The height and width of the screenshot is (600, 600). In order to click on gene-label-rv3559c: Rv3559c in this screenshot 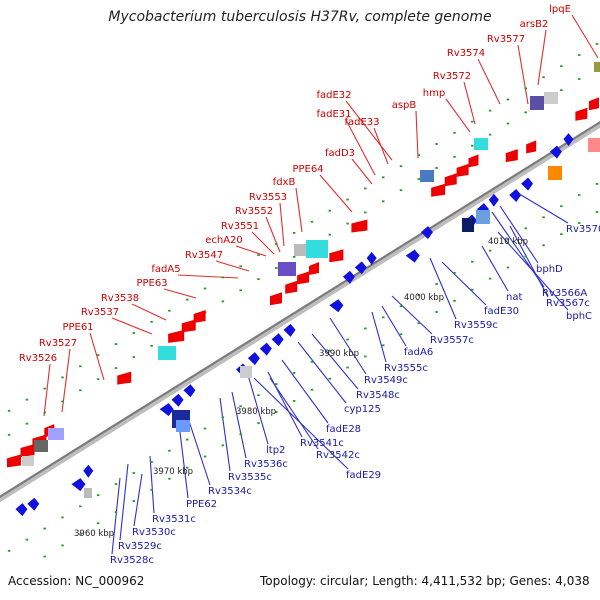, I will do `click(476, 325)`.